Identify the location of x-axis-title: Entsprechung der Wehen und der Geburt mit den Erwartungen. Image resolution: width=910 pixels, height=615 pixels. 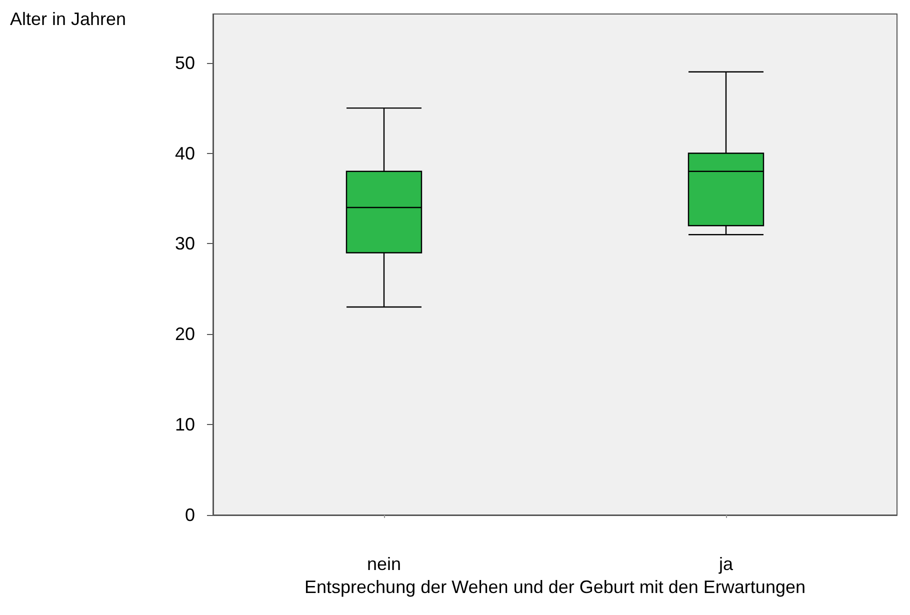
(555, 586).